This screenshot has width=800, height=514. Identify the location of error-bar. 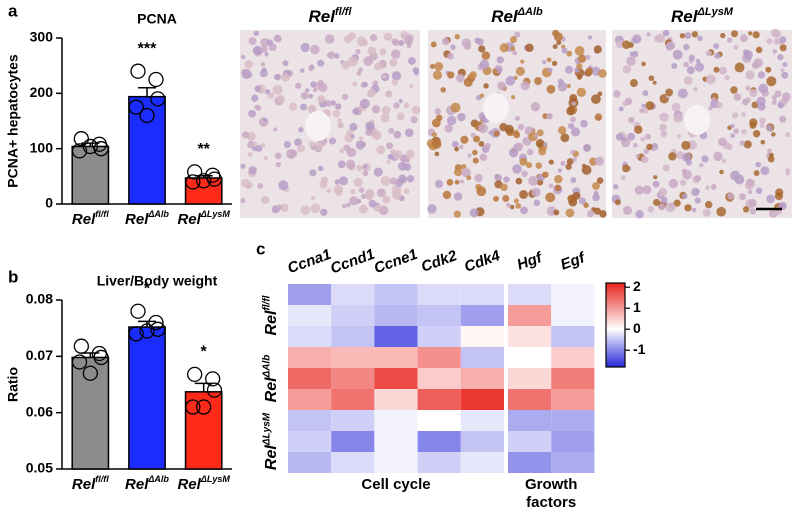
(203, 387).